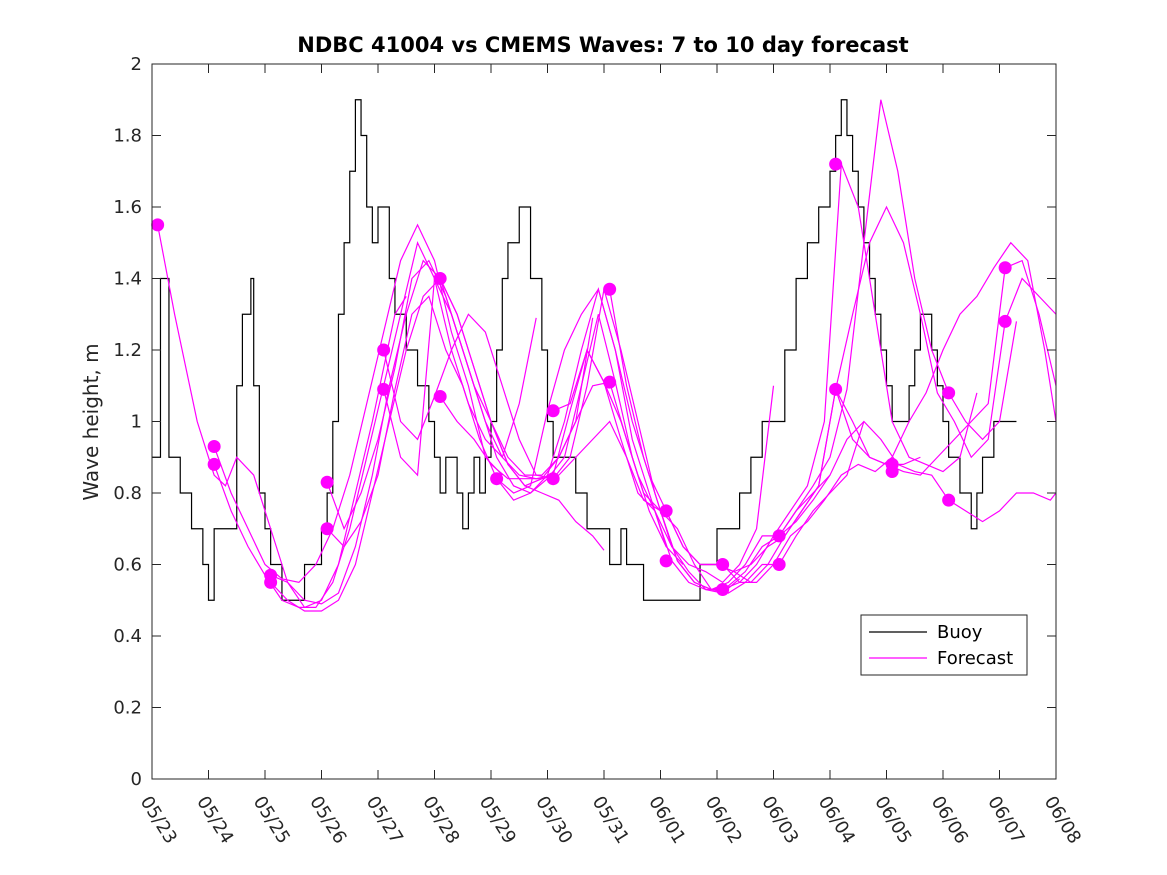 The width and height of the screenshot is (1167, 875). What do you see at coordinates (127, 350) in the screenshot?
I see `y-tick-label: 1.2` at bounding box center [127, 350].